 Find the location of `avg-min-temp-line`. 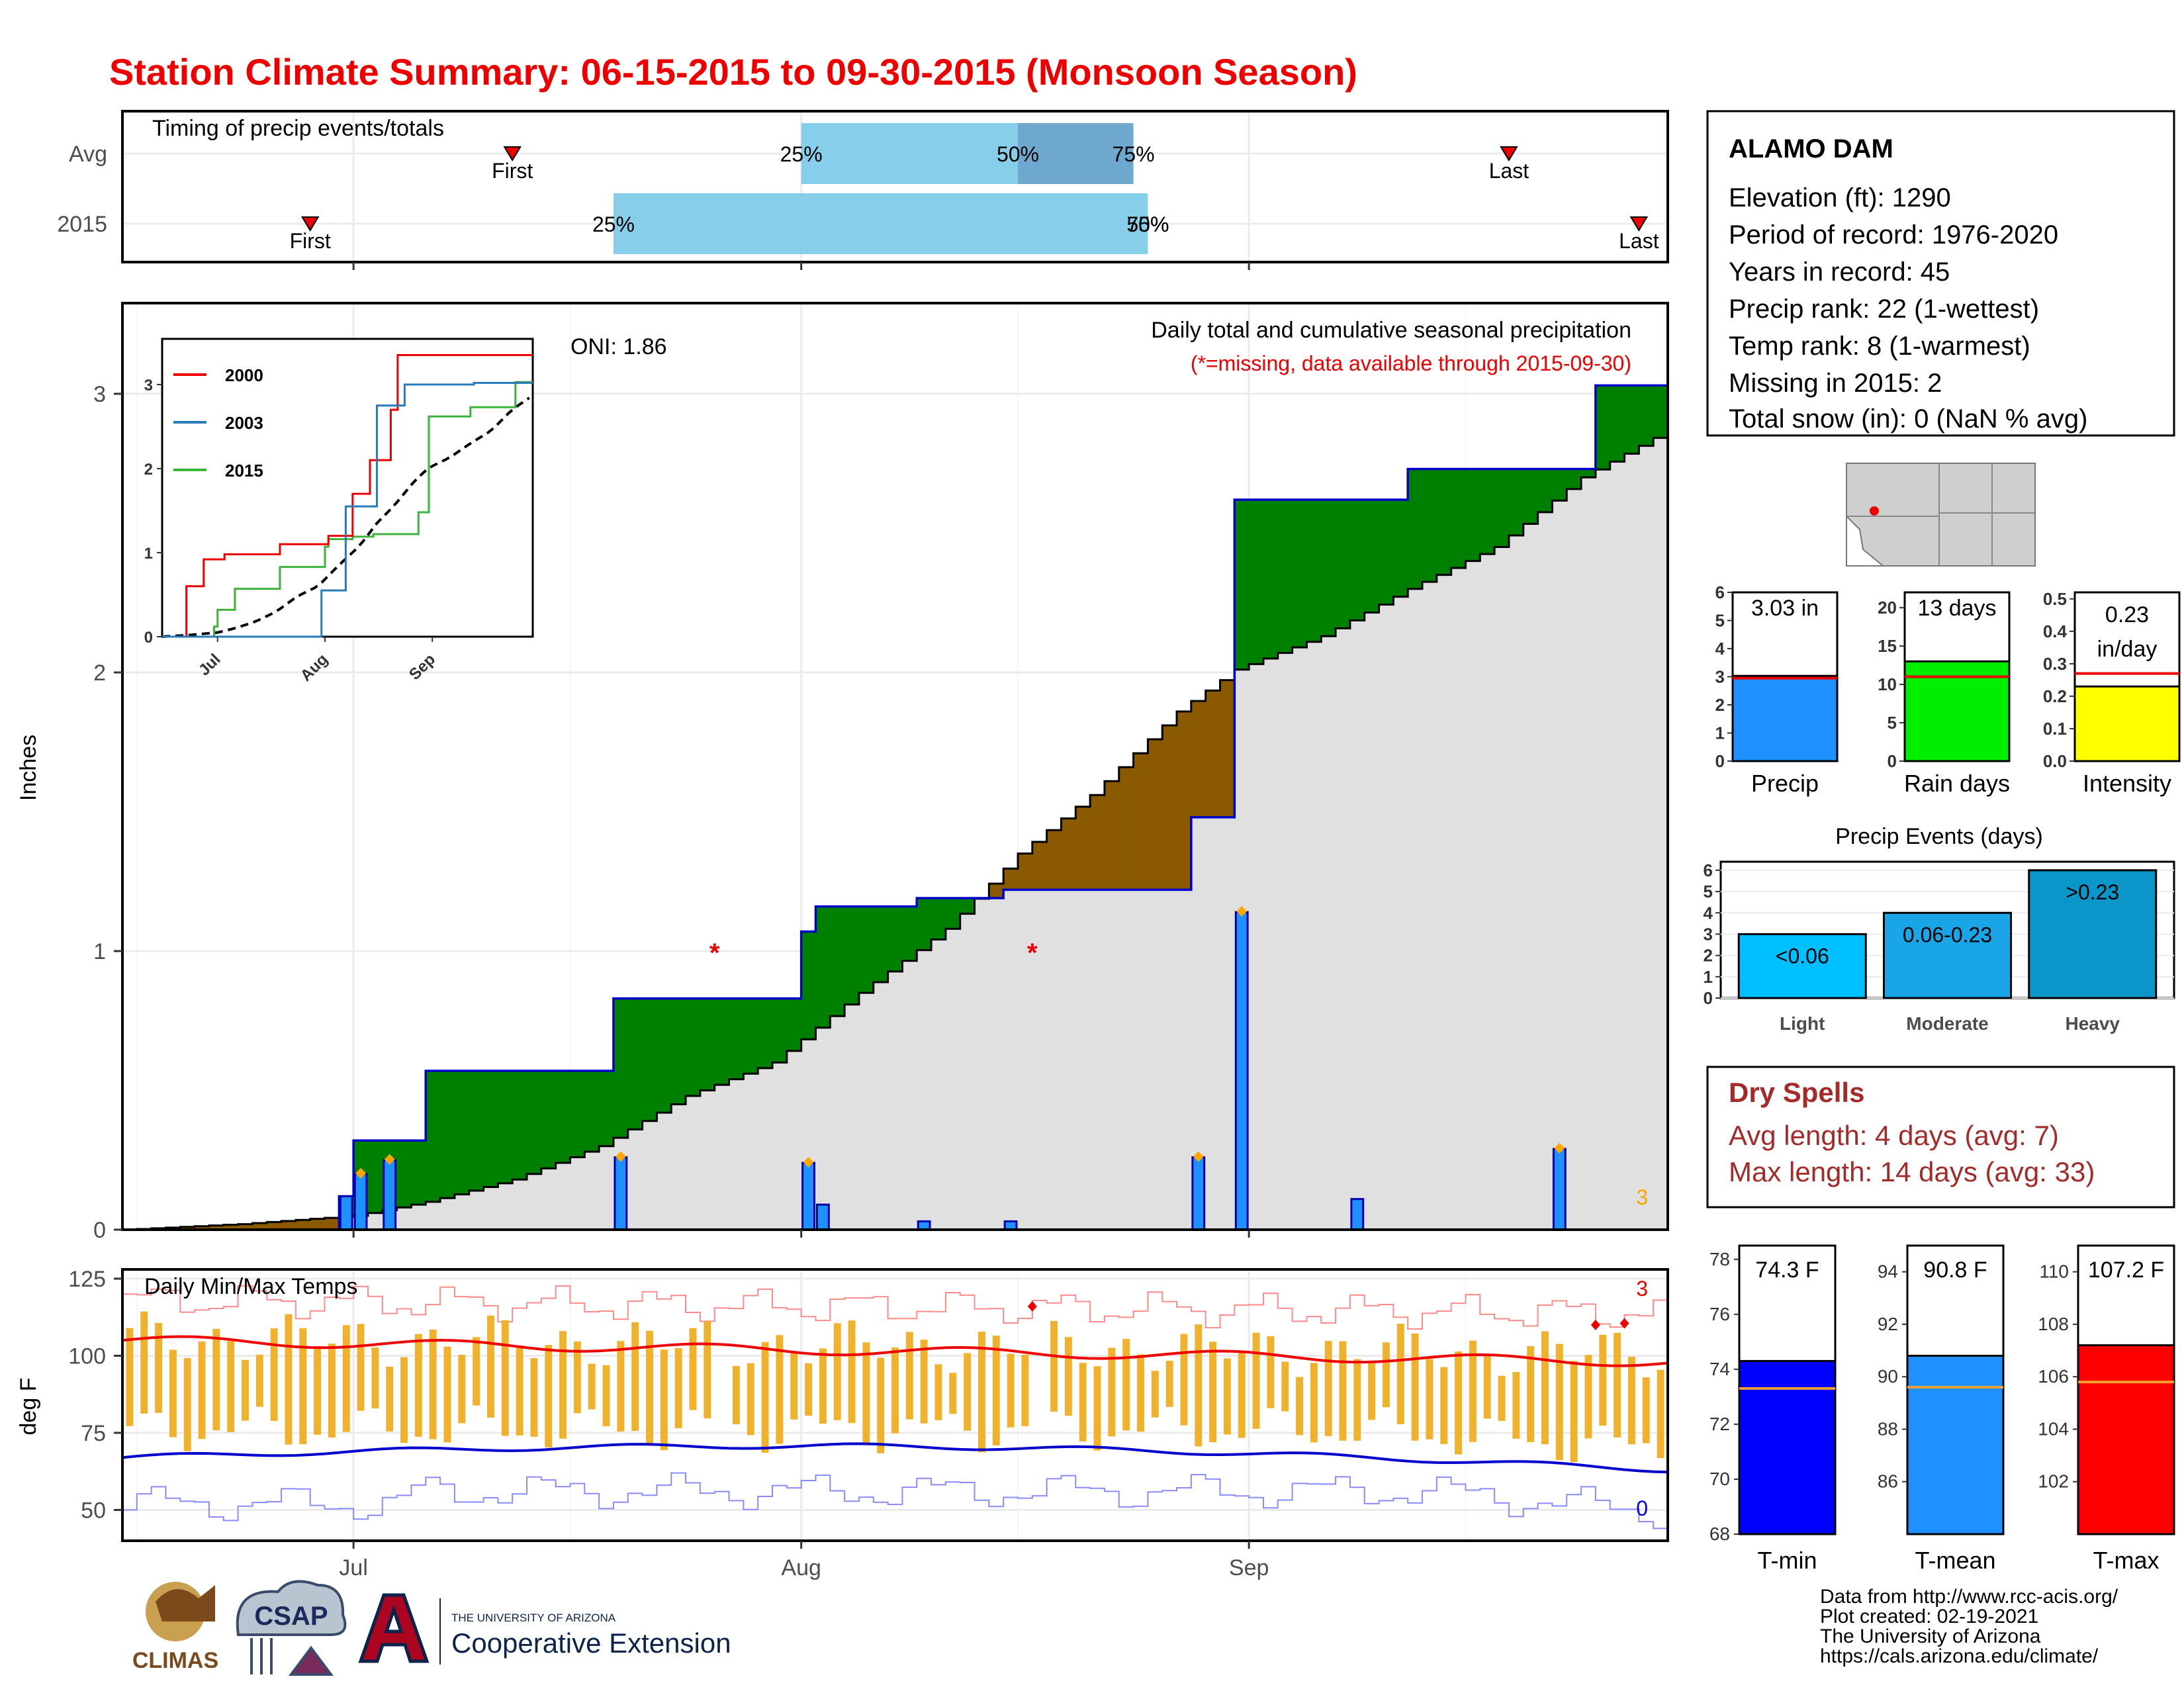

avg-min-temp-line is located at coordinates (895, 1458).